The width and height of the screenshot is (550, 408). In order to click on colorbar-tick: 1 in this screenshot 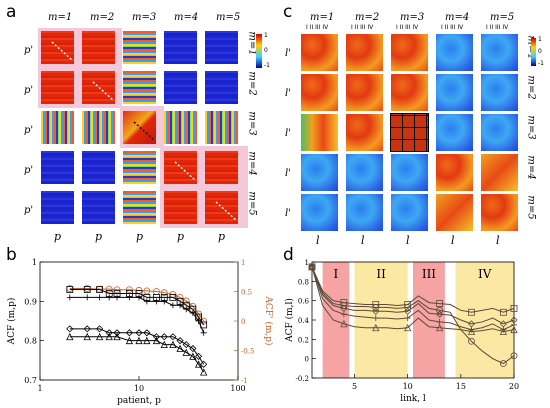, I will do `click(266, 35)`.